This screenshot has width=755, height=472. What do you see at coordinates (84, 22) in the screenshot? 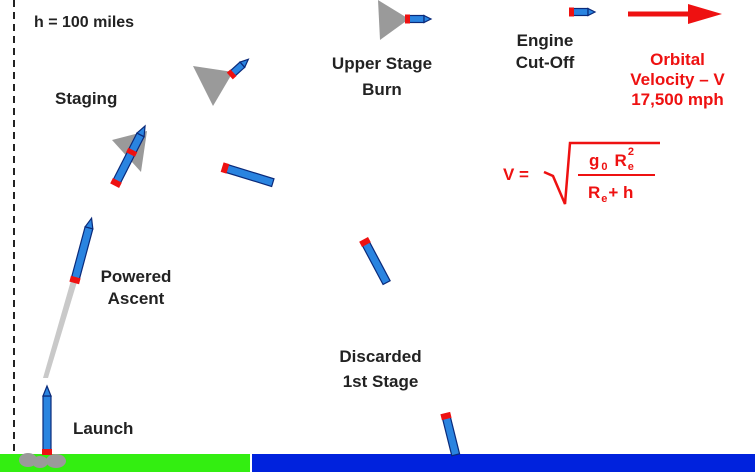
I see `altitude-label: h = 100 miles` at bounding box center [84, 22].